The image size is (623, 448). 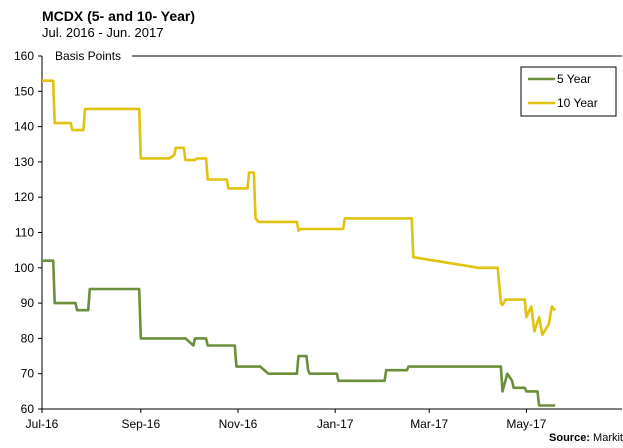 I want to click on source-note: Source: Markit, so click(x=586, y=438).